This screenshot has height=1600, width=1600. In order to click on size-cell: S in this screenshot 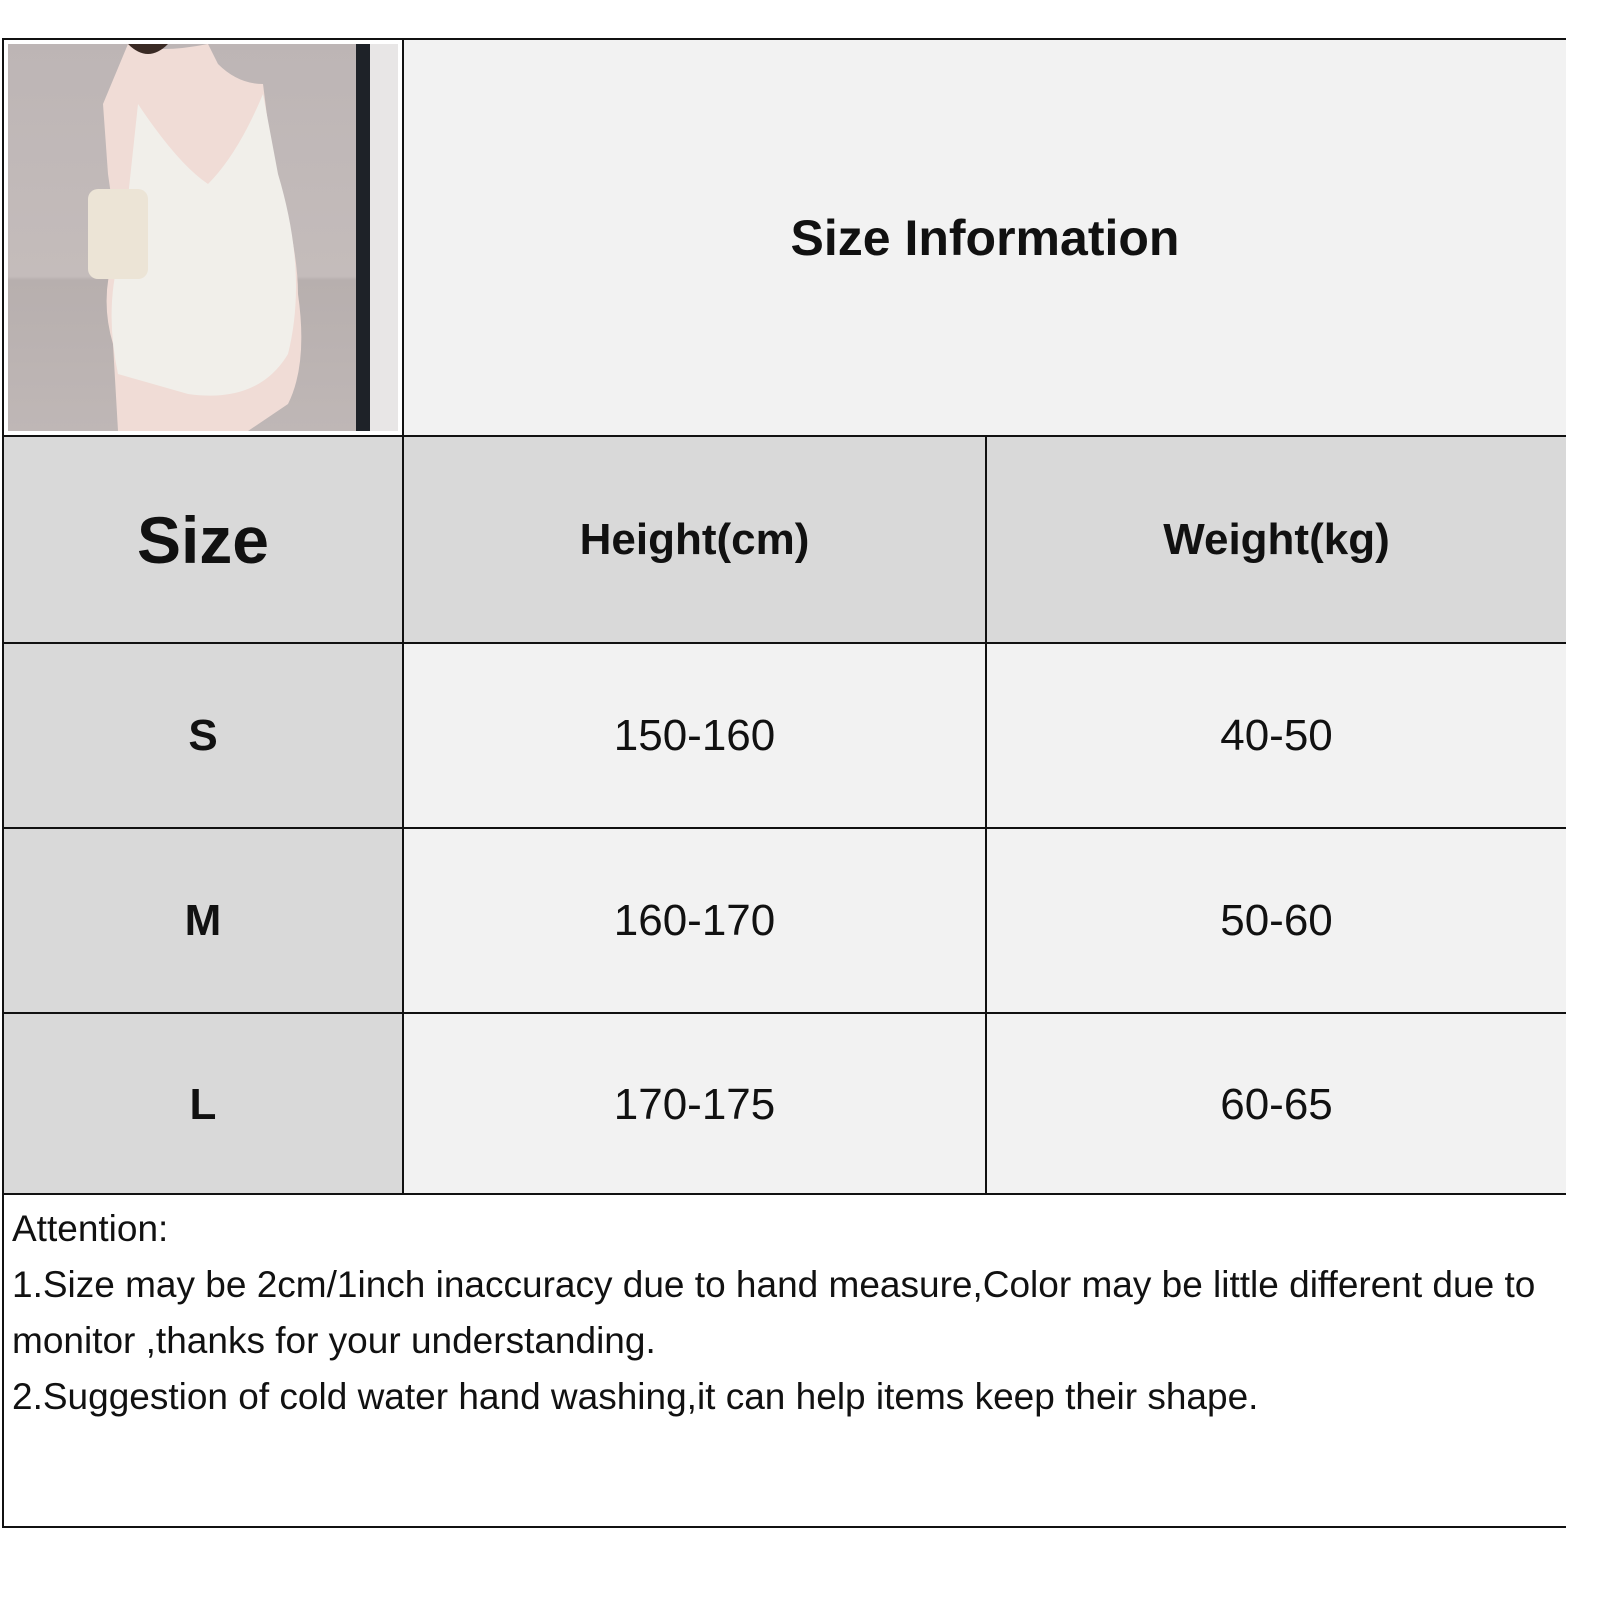, I will do `click(203, 734)`.